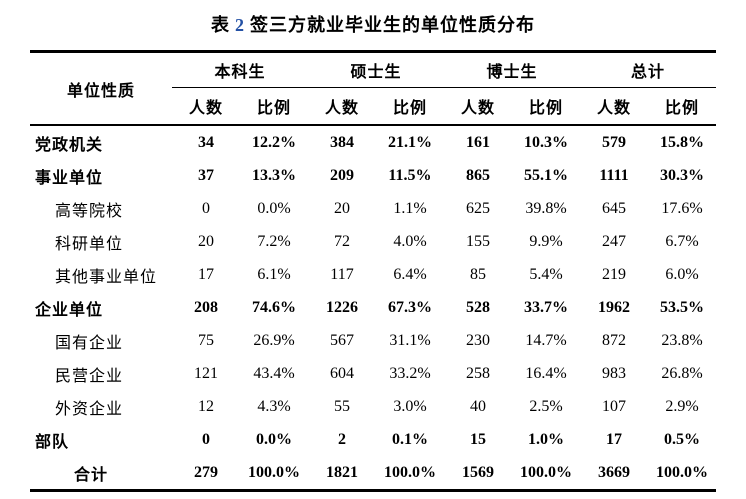  I want to click on cell-value: 0.5%, so click(682, 439).